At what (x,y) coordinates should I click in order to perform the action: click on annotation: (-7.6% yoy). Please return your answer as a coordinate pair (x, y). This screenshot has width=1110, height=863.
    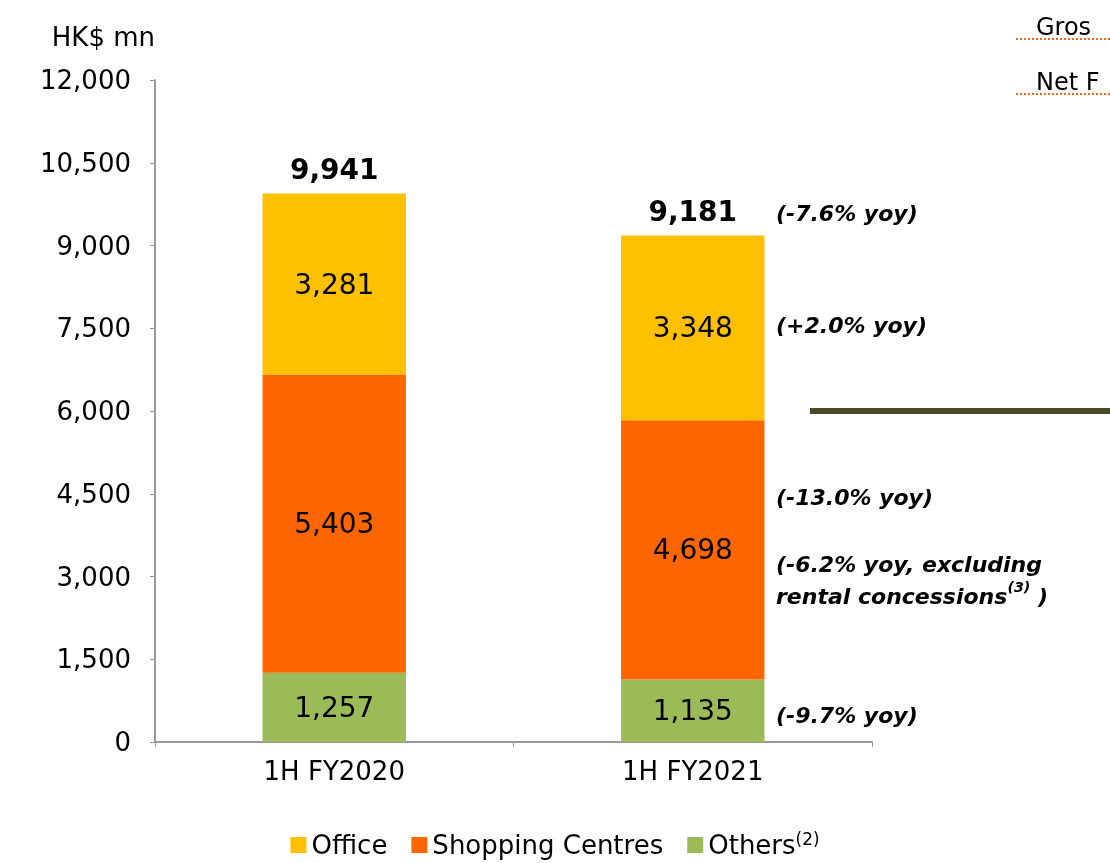
    Looking at the image, I should click on (847, 213).